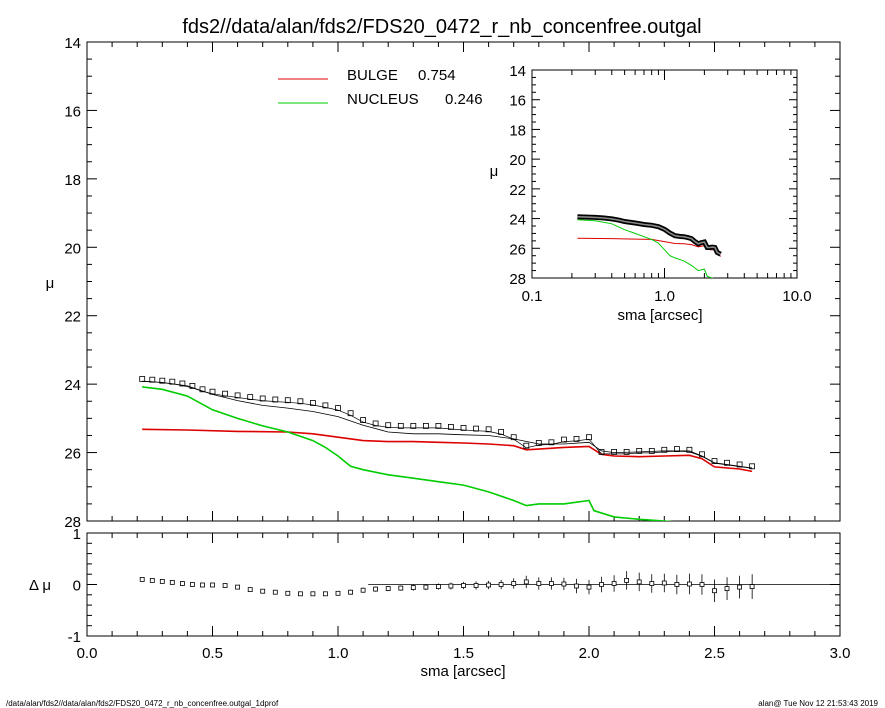 Image resolution: width=885 pixels, height=708 pixels. What do you see at coordinates (840, 653) in the screenshot?
I see `residual-xtick-label: 3.0` at bounding box center [840, 653].